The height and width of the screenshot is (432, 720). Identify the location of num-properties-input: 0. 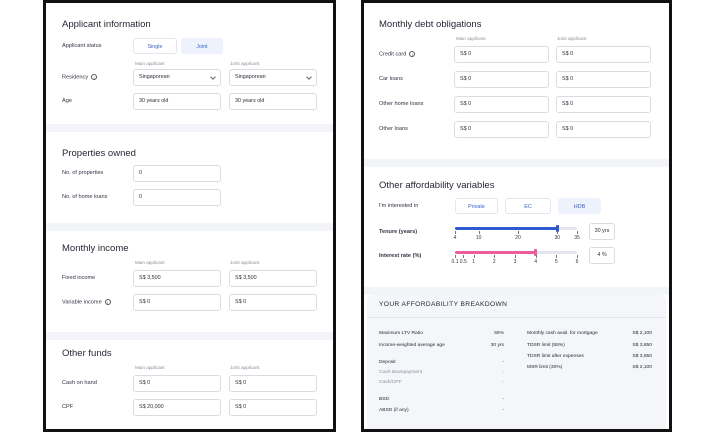
(177, 173).